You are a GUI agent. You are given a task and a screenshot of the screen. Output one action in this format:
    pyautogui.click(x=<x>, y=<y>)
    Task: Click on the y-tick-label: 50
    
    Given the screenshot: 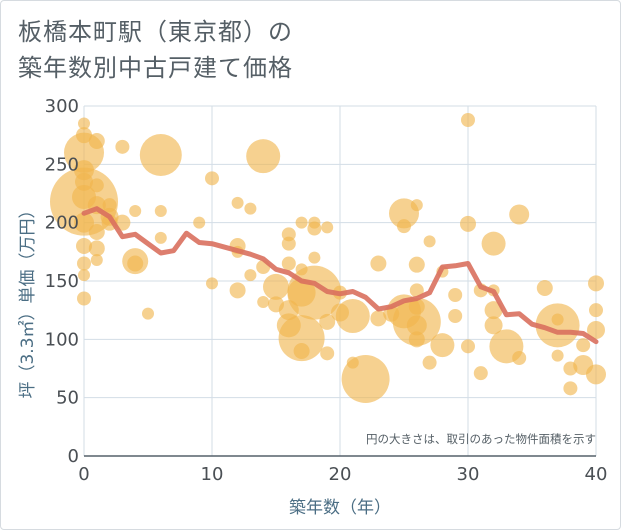 What is the action you would take?
    pyautogui.click(x=67, y=398)
    